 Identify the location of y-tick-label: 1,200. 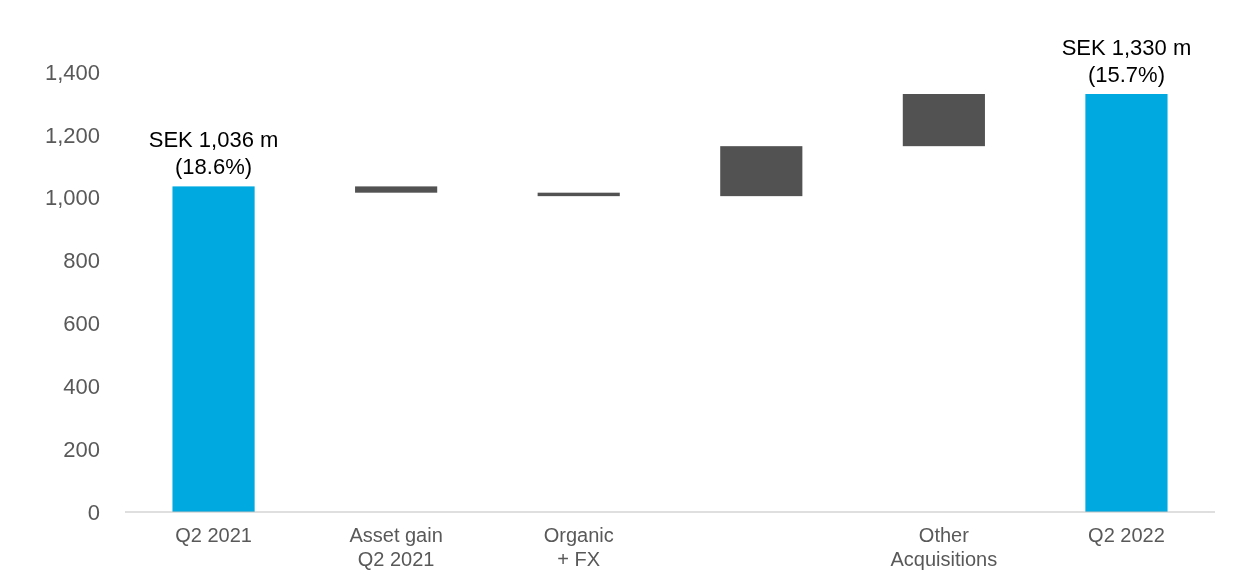
(72, 135).